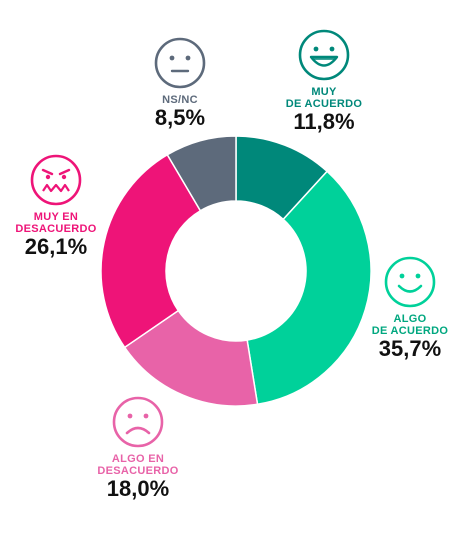 The image size is (471, 534). What do you see at coordinates (180, 100) in the screenshot?
I see `category-label: NS/NC` at bounding box center [180, 100].